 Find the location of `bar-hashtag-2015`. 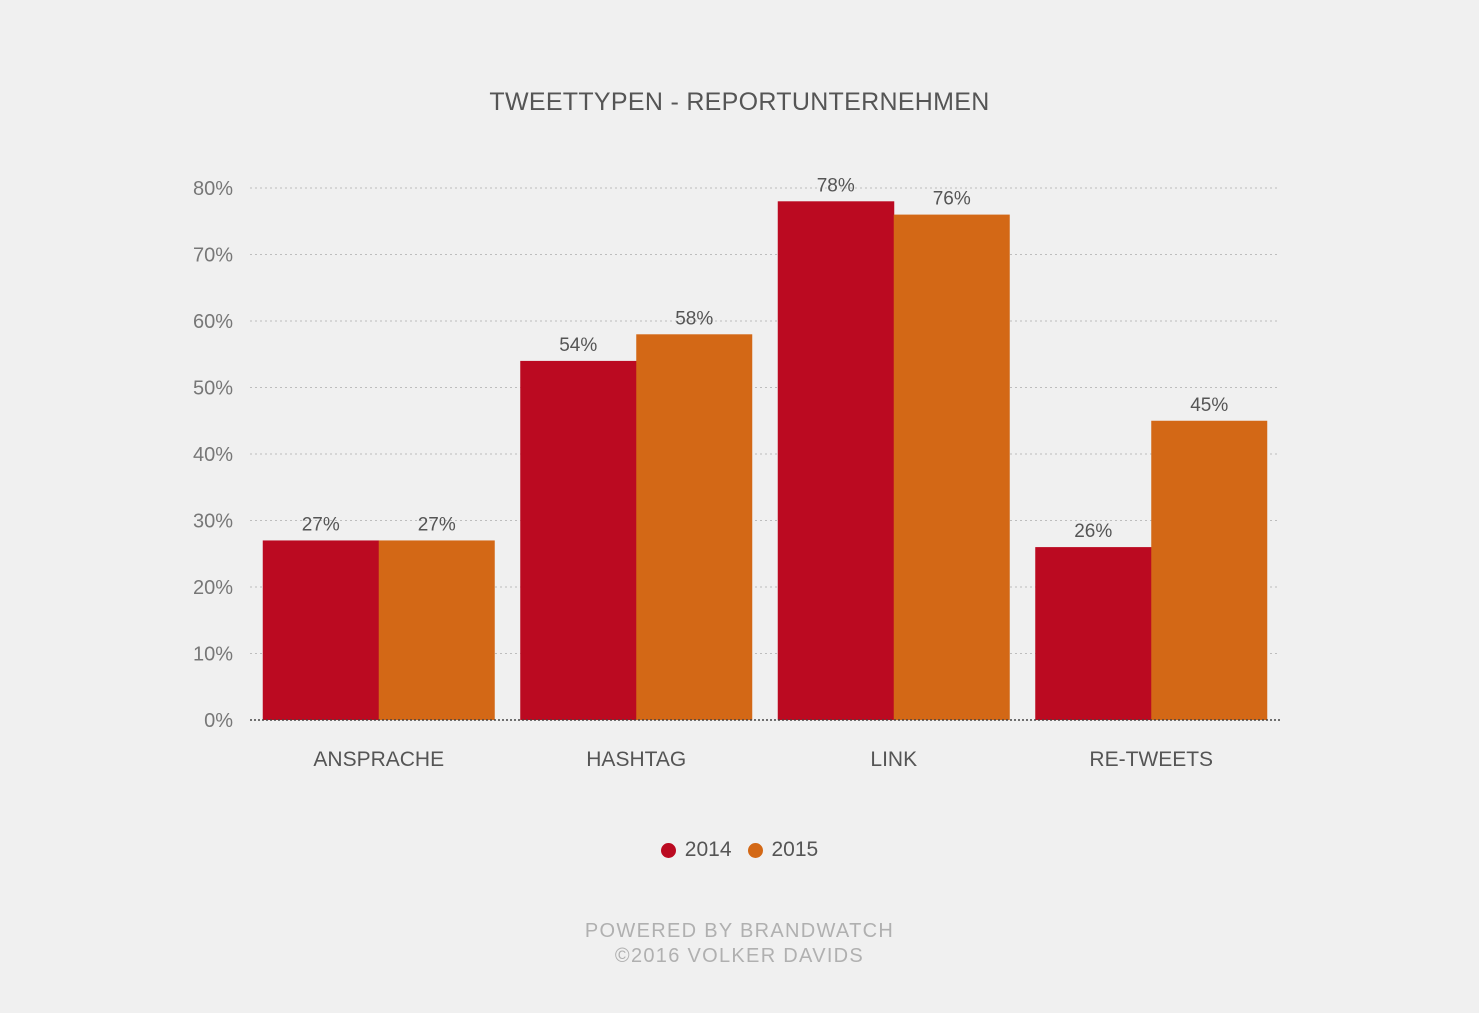

bar-hashtag-2015 is located at coordinates (694, 527).